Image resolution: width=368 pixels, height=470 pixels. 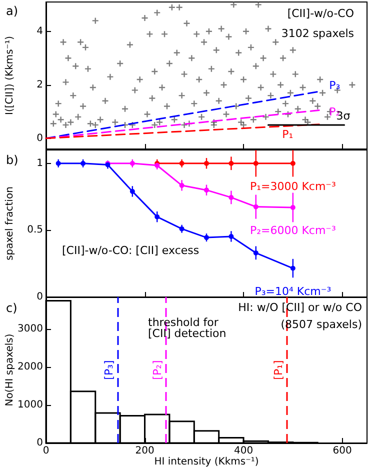 What do you see at coordinates (39, 163) in the screenshot?
I see `y-tick-label: 1` at bounding box center [39, 163].